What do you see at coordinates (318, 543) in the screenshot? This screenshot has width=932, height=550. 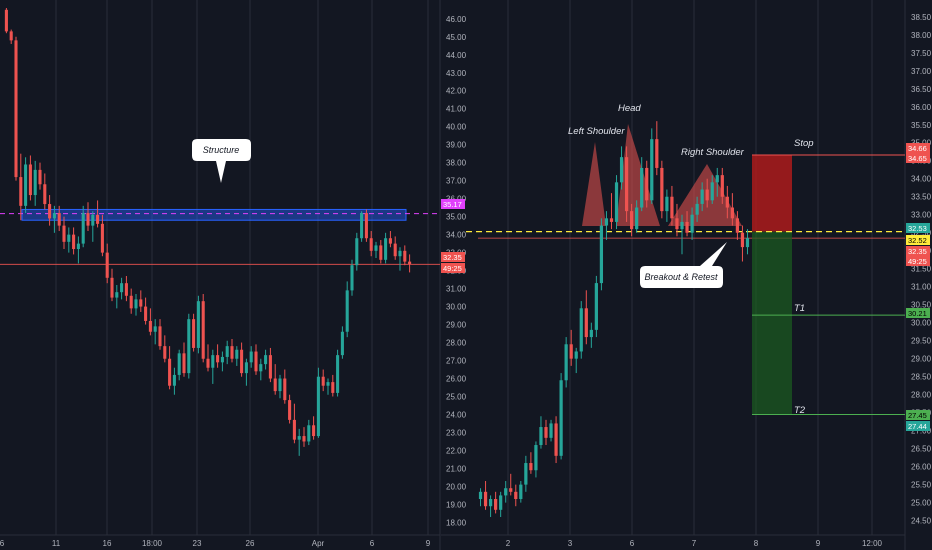 I see `x-tick-label: Apr` at bounding box center [318, 543].